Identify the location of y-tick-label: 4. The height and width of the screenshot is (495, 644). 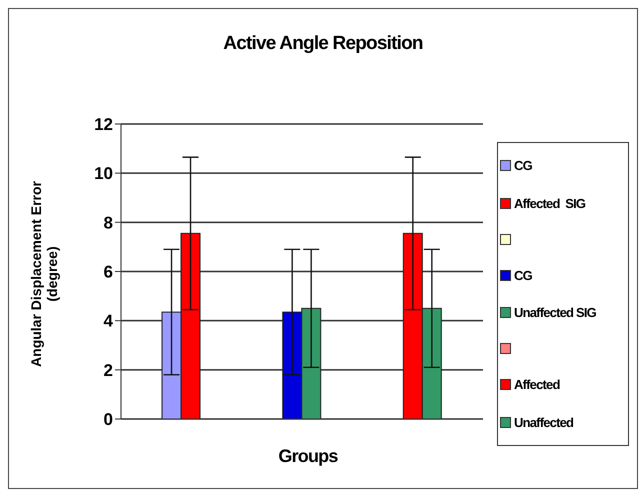
(109, 321).